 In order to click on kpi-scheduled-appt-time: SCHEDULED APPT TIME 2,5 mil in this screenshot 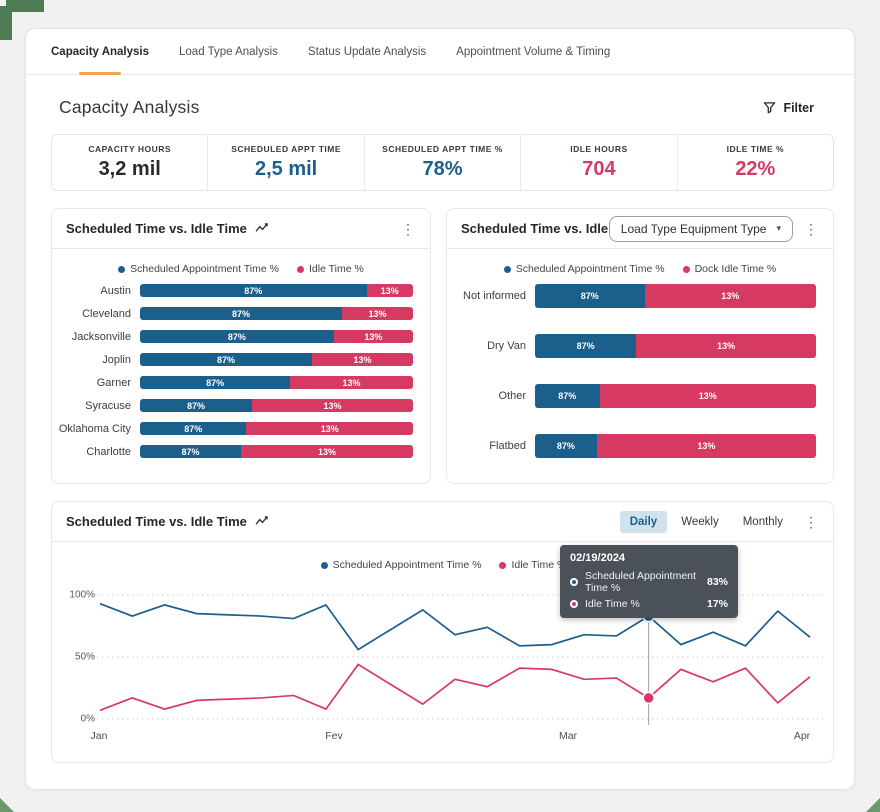, I will do `click(285, 162)`.